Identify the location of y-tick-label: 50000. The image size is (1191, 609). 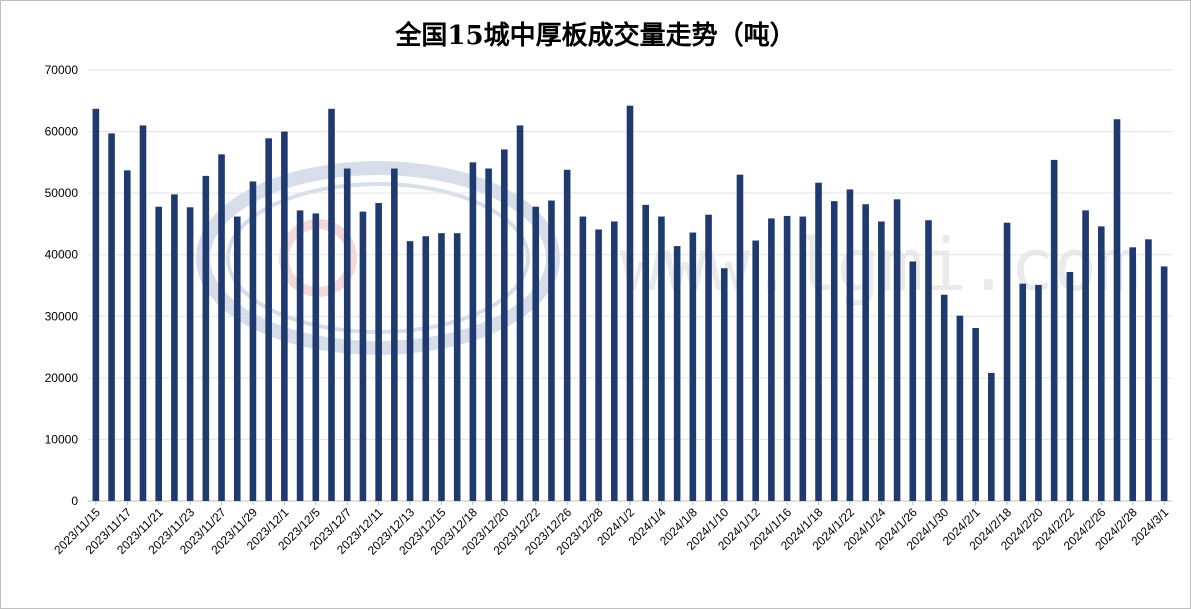
(62, 193).